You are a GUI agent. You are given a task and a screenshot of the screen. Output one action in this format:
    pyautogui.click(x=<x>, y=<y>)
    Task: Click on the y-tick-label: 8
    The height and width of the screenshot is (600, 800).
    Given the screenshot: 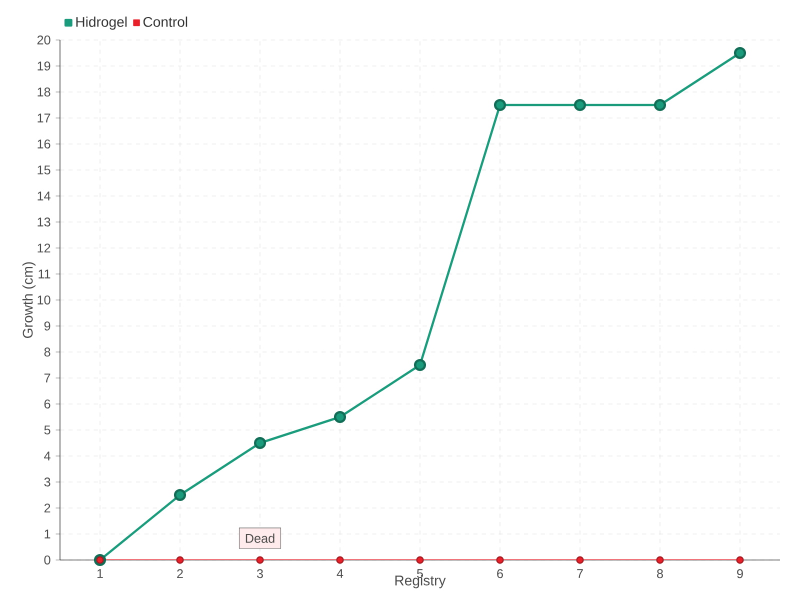 What is the action you would take?
    pyautogui.click(x=47, y=352)
    